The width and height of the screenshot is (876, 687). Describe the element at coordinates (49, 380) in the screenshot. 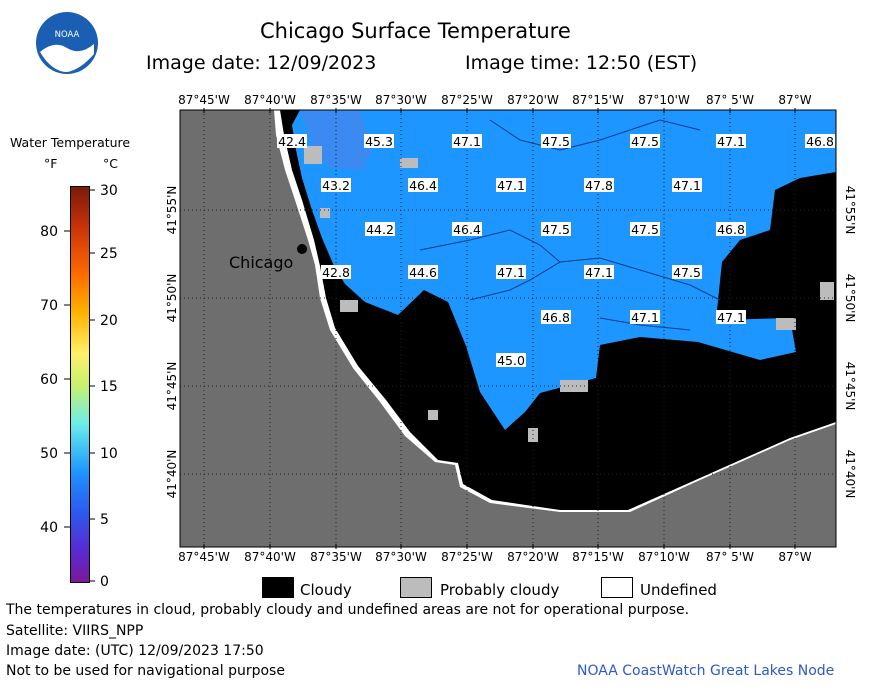

I see `f-tick-label: 60` at that location.